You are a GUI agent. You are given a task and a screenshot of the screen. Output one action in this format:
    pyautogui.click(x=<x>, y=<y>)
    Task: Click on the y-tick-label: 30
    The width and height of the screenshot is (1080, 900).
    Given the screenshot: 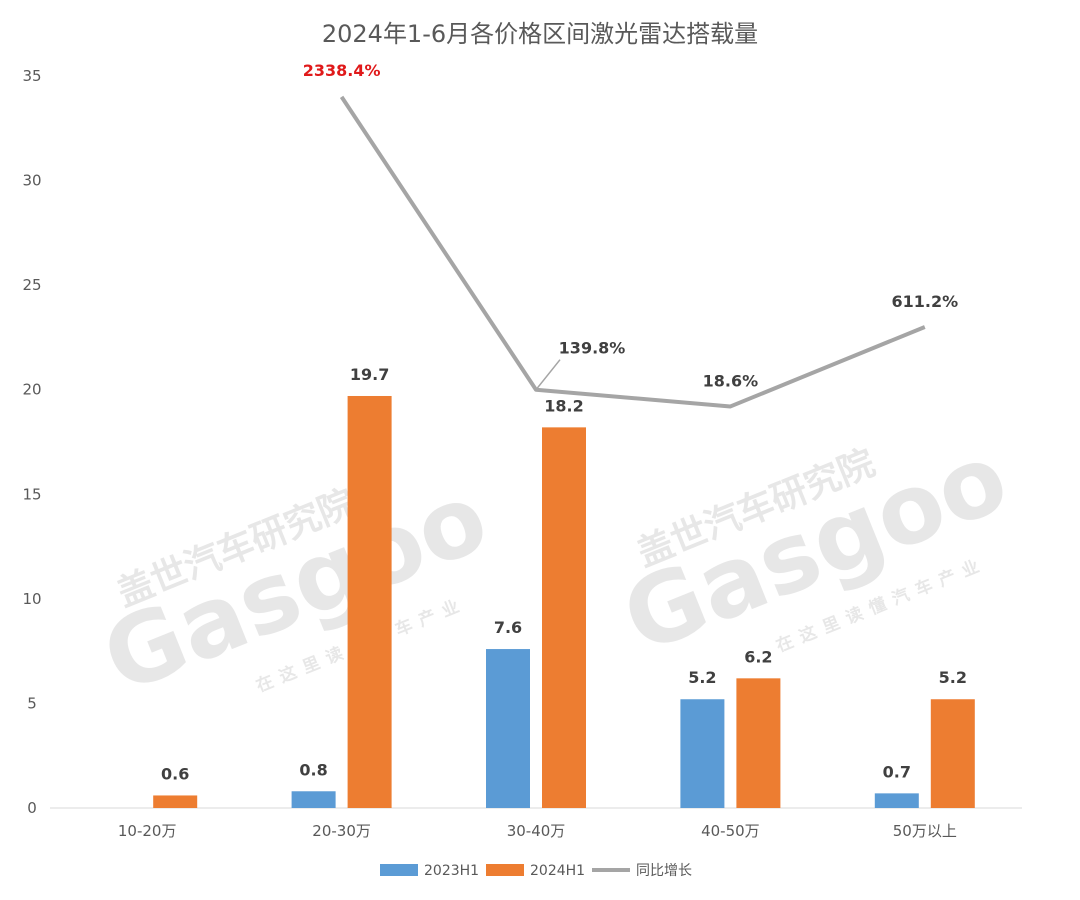 What is the action you would take?
    pyautogui.click(x=31, y=181)
    